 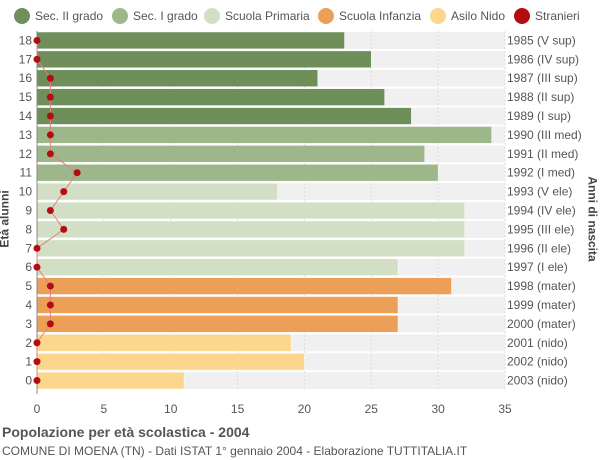 What do you see at coordinates (541, 286) in the screenshot?
I see `year-tick-label: 1998 (mater)` at bounding box center [541, 286].